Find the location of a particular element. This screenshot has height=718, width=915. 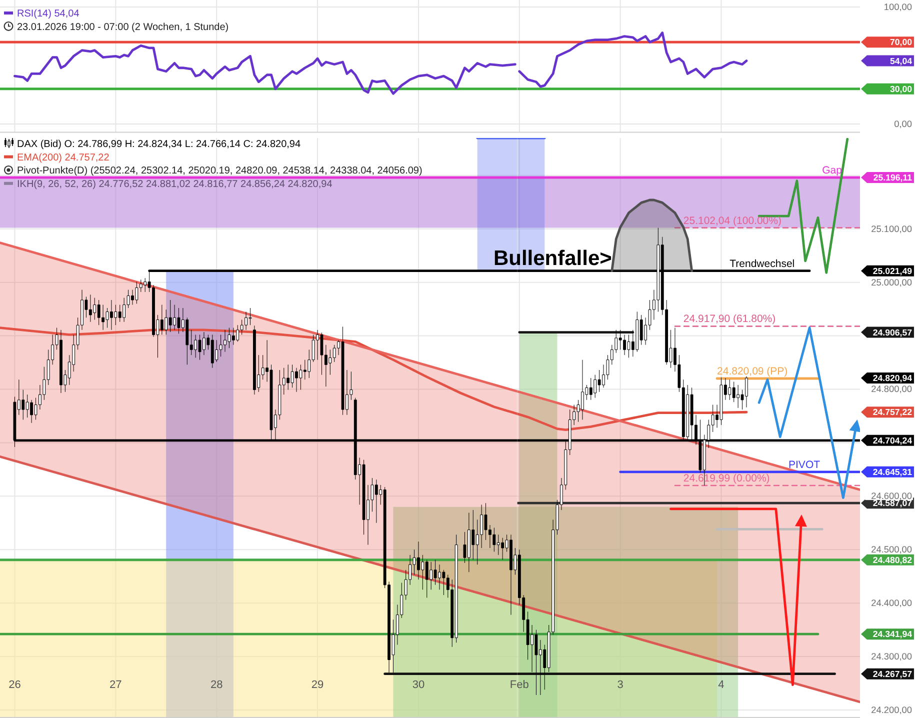

y-tick-label: 24.341,94 is located at coordinates (892, 634).